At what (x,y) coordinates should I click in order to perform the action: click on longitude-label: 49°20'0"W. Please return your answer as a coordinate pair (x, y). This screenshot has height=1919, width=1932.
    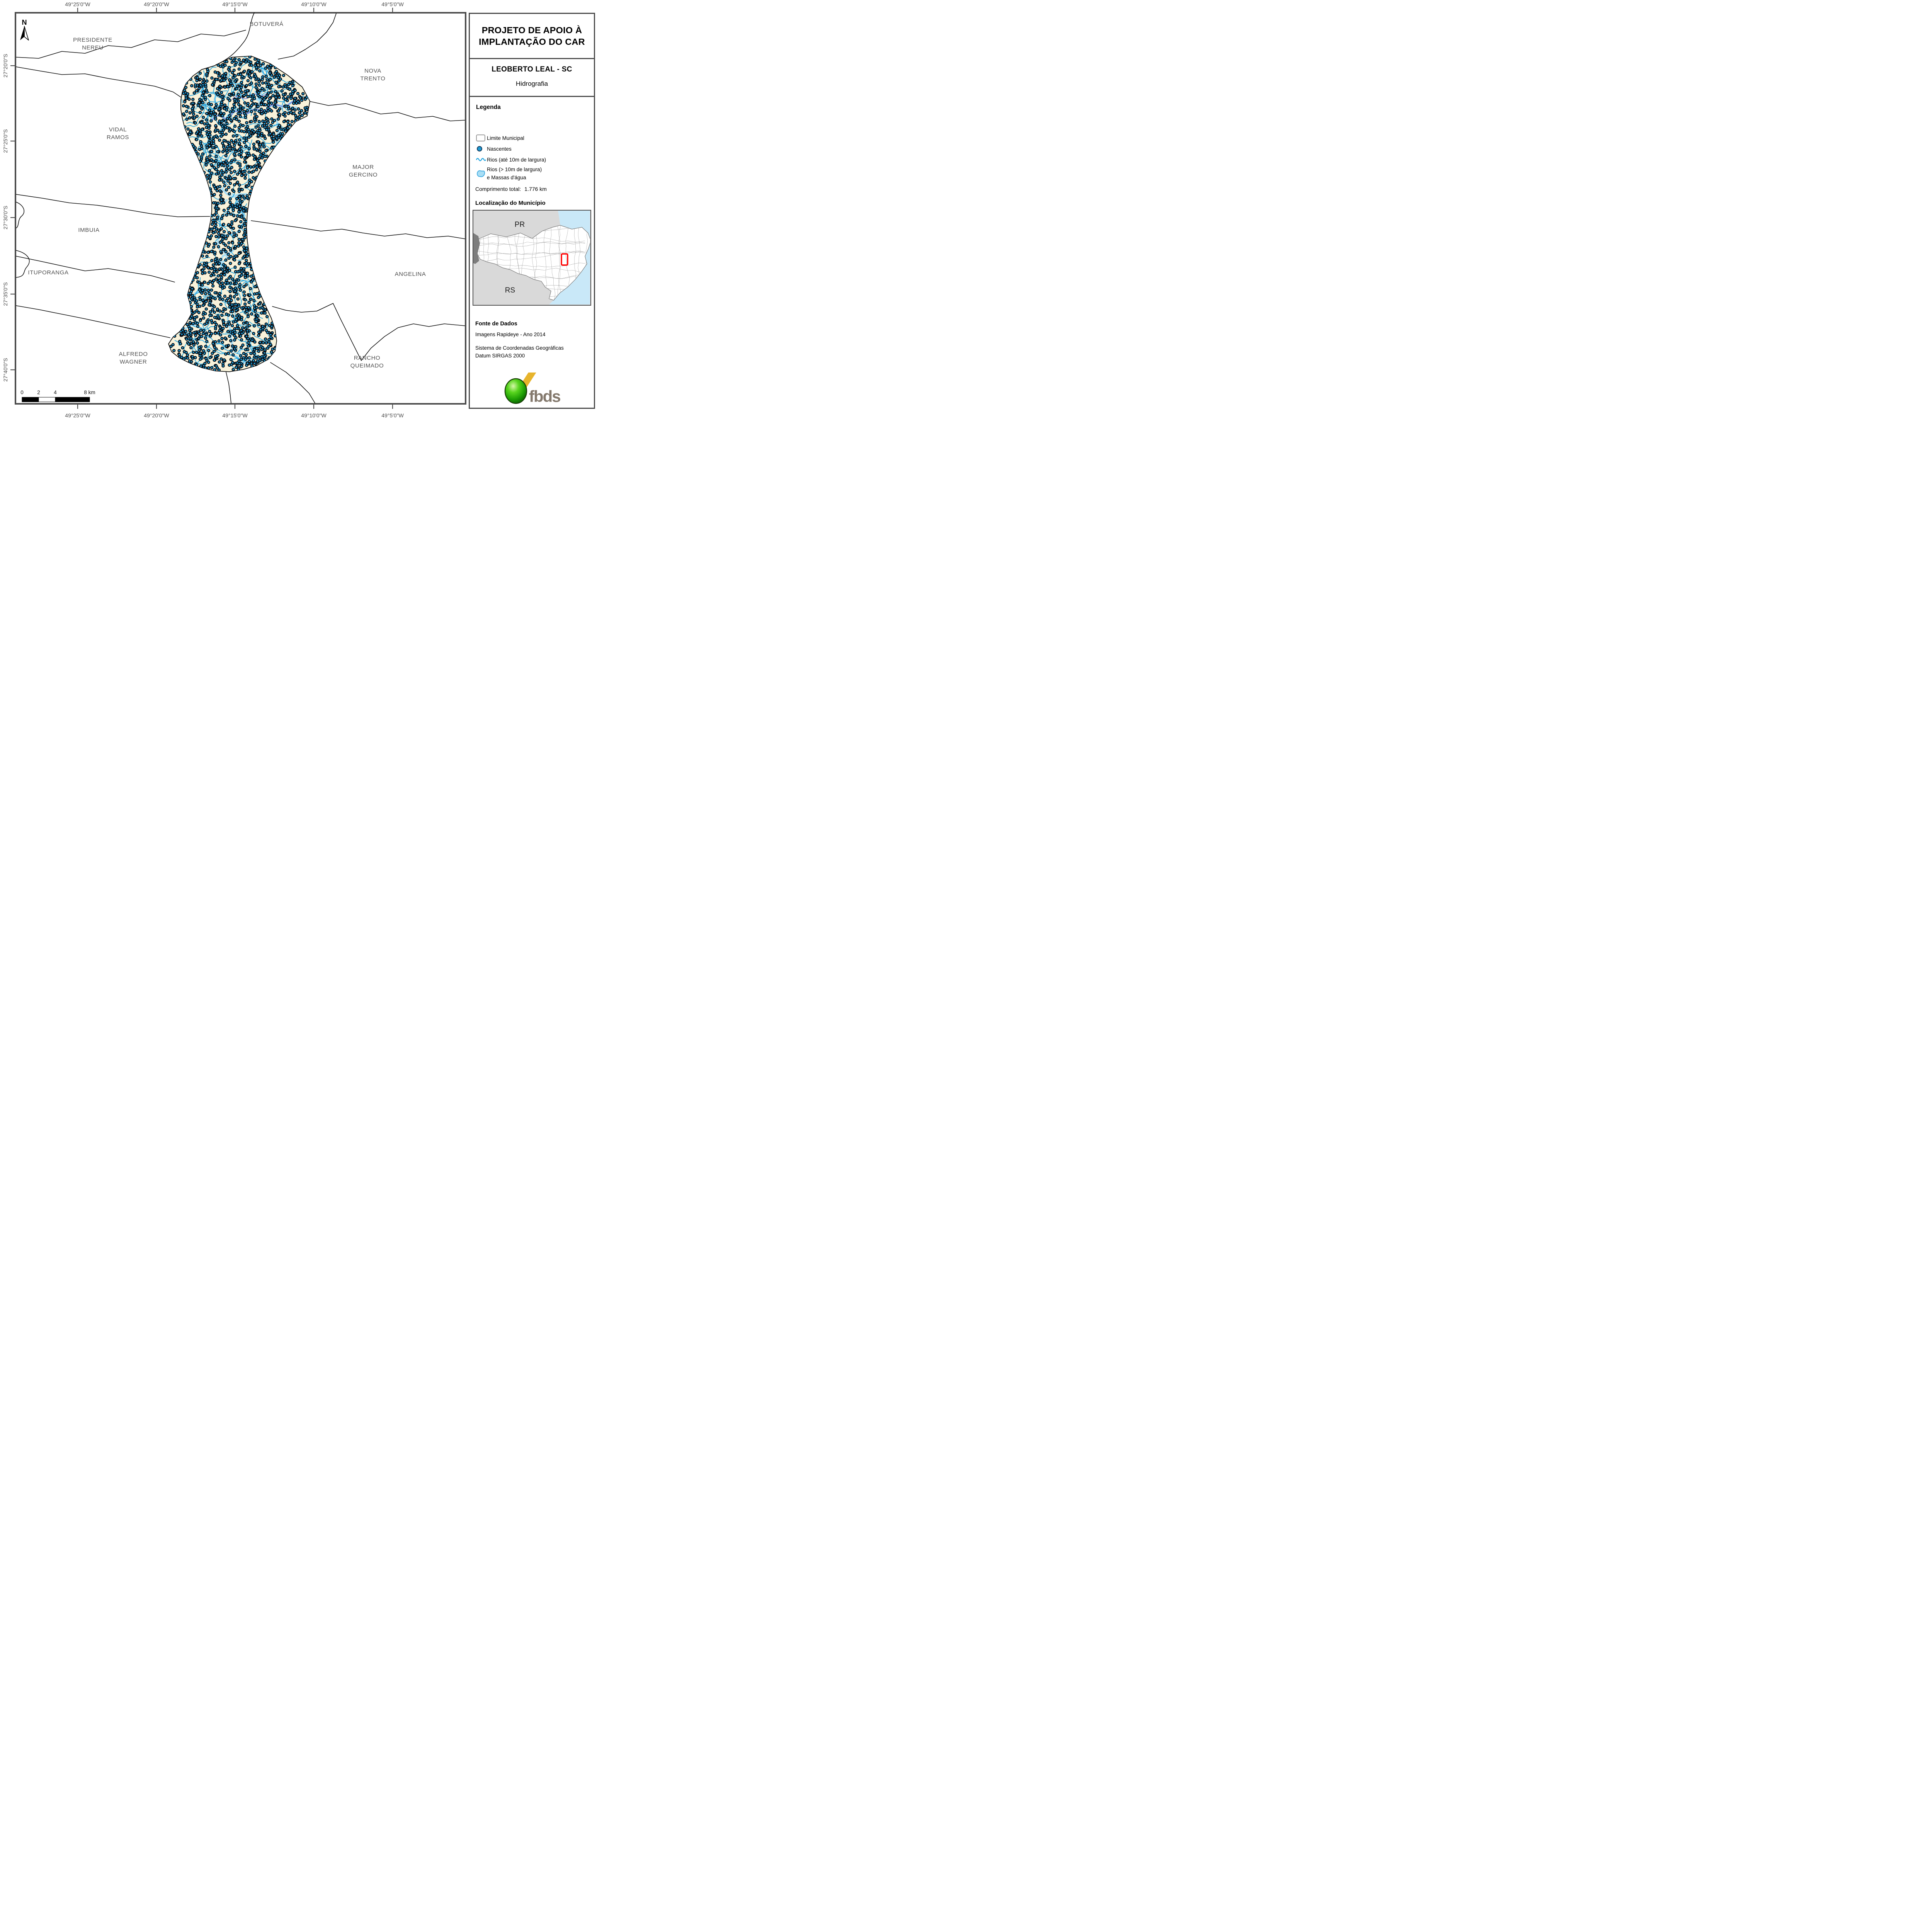
    Looking at the image, I should click on (157, 415).